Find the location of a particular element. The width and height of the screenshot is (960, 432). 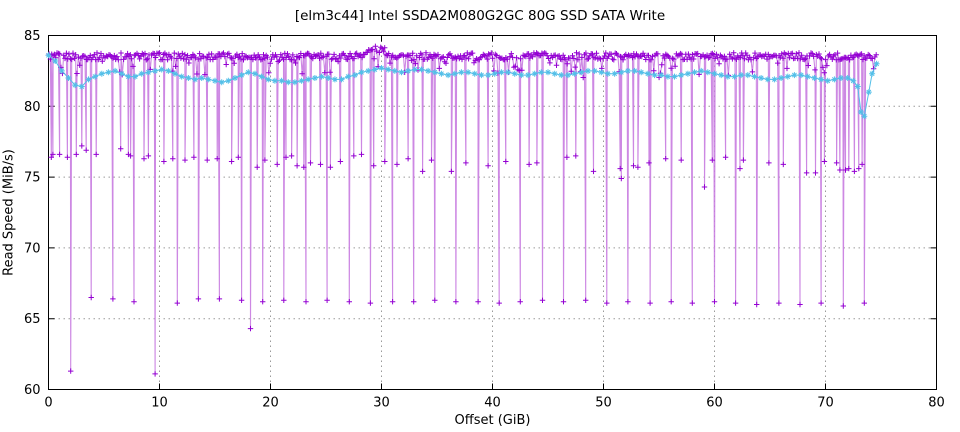

x-tick-label: 60 is located at coordinates (714, 403).